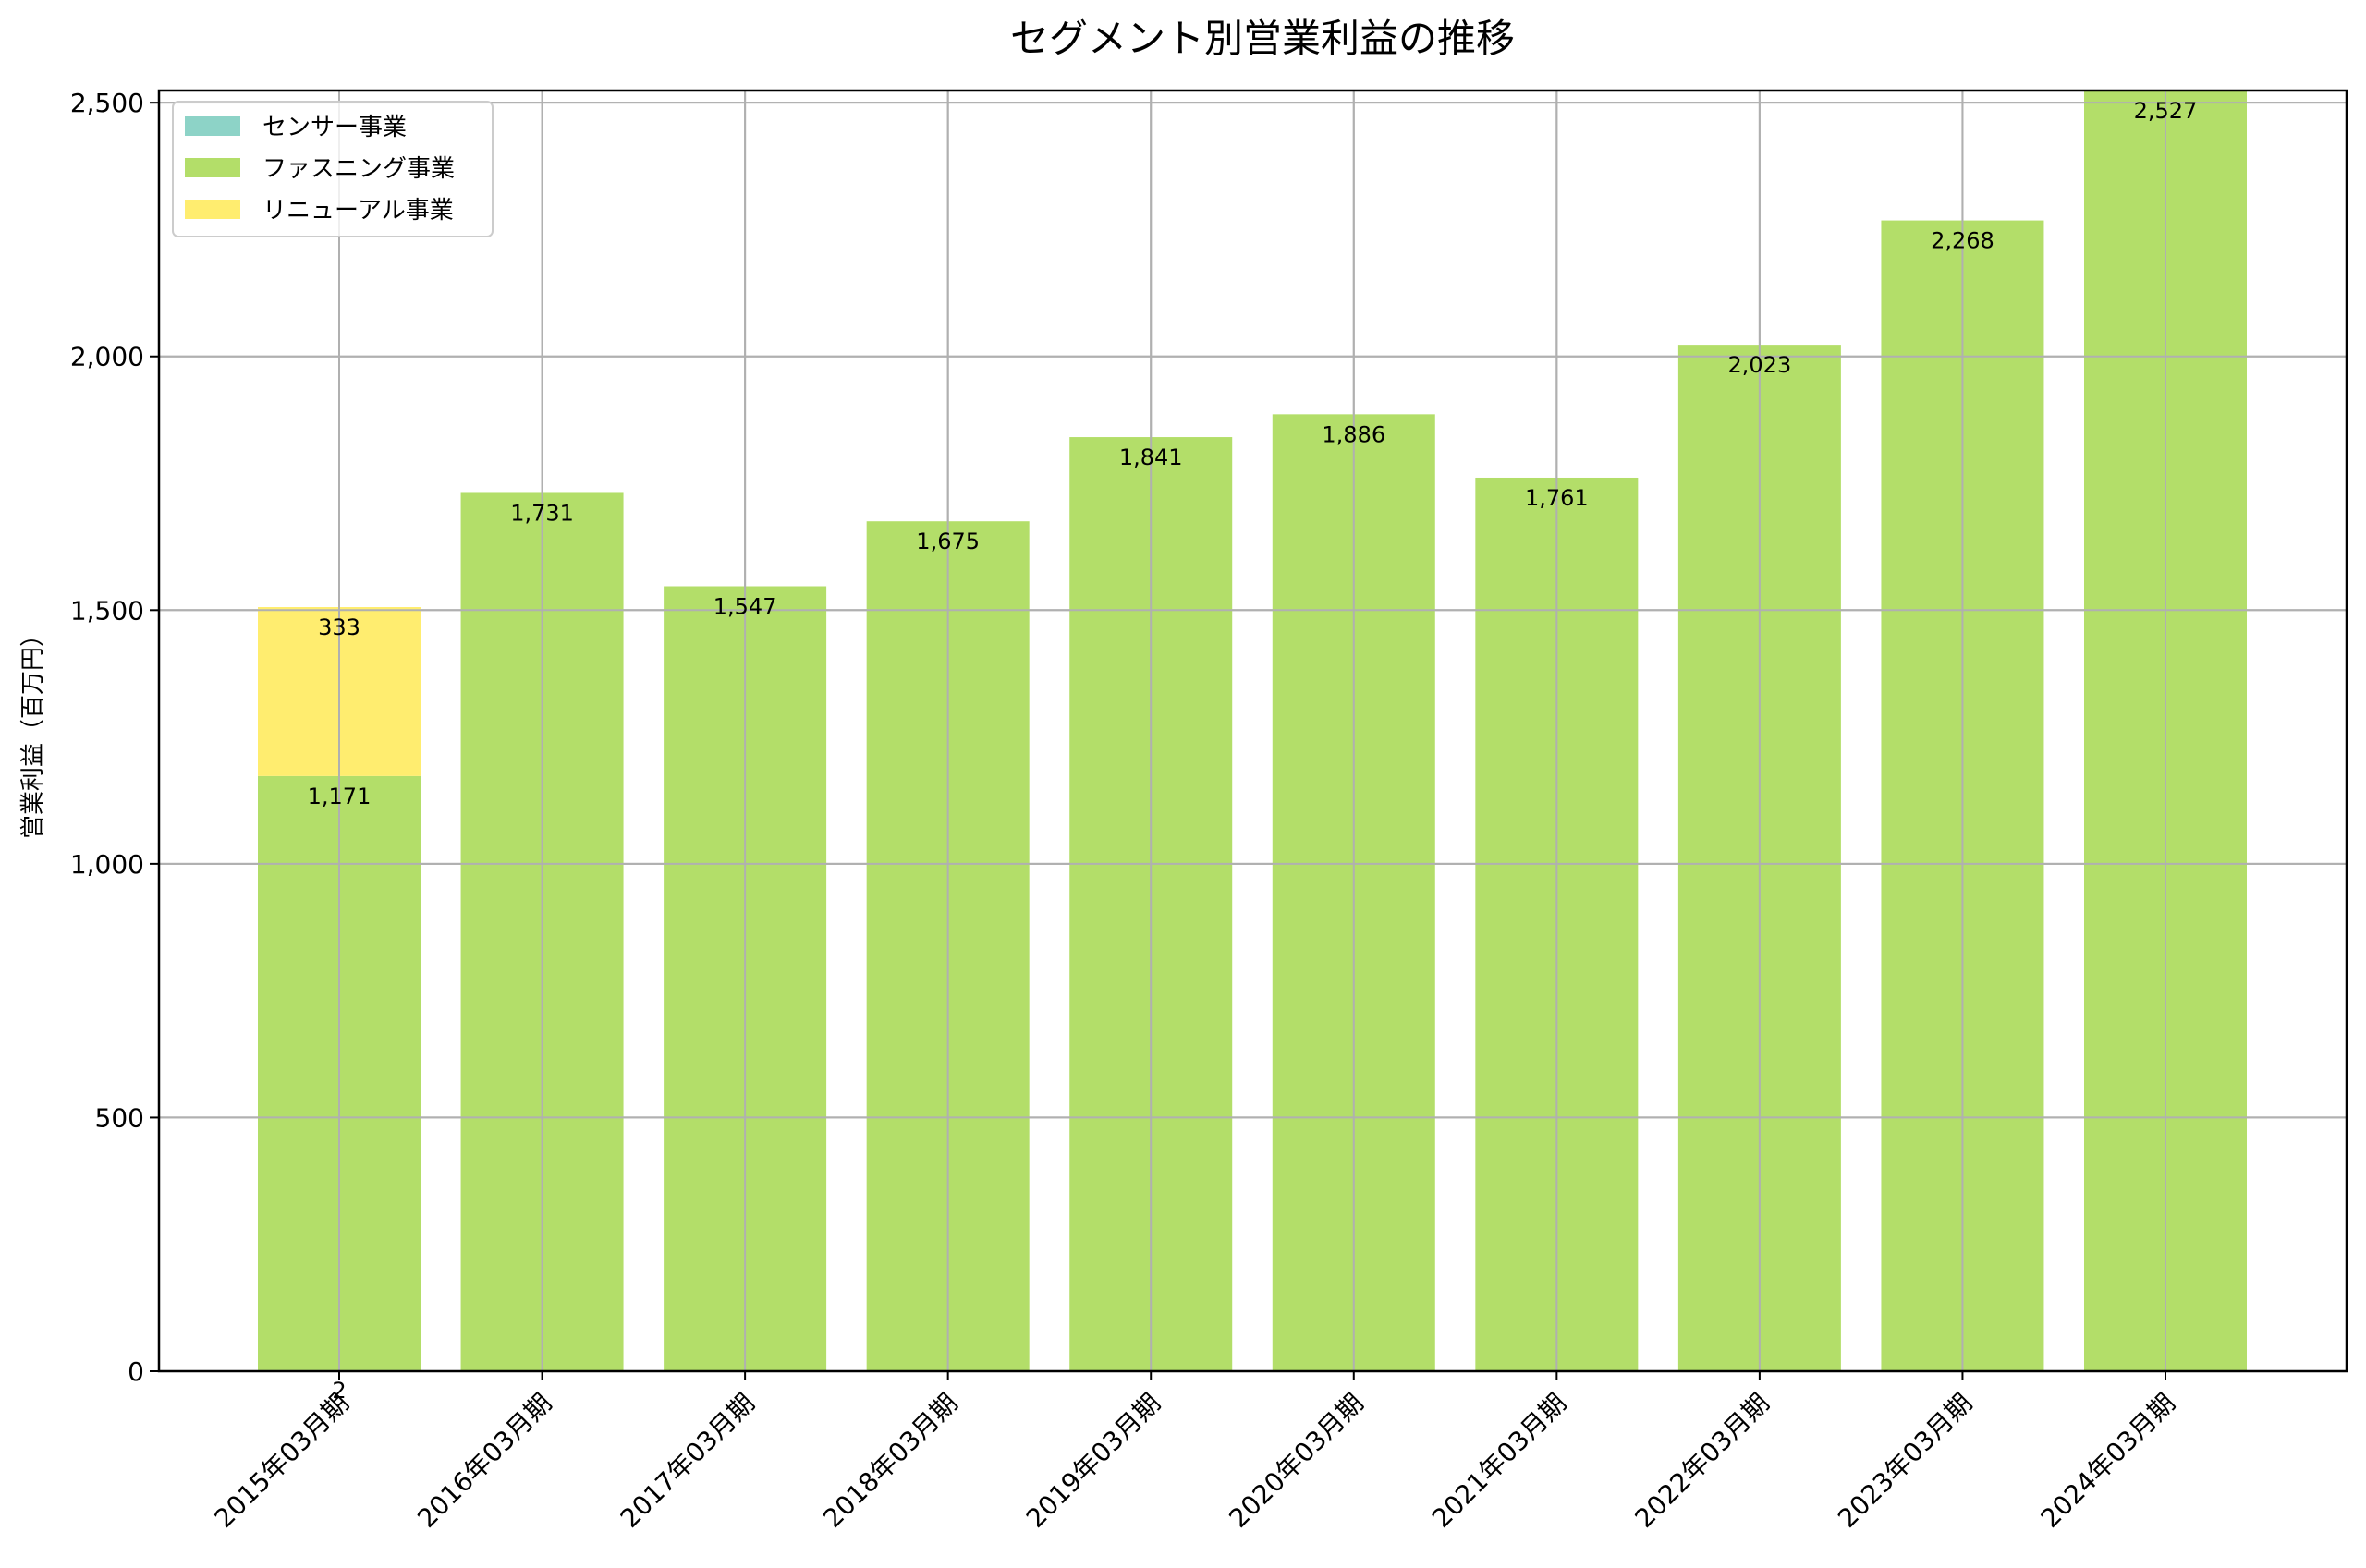 The width and height of the screenshot is (2366, 1568). Describe the element at coordinates (1354, 434) in the screenshot. I see `bar-value-label: 1,886` at that location.